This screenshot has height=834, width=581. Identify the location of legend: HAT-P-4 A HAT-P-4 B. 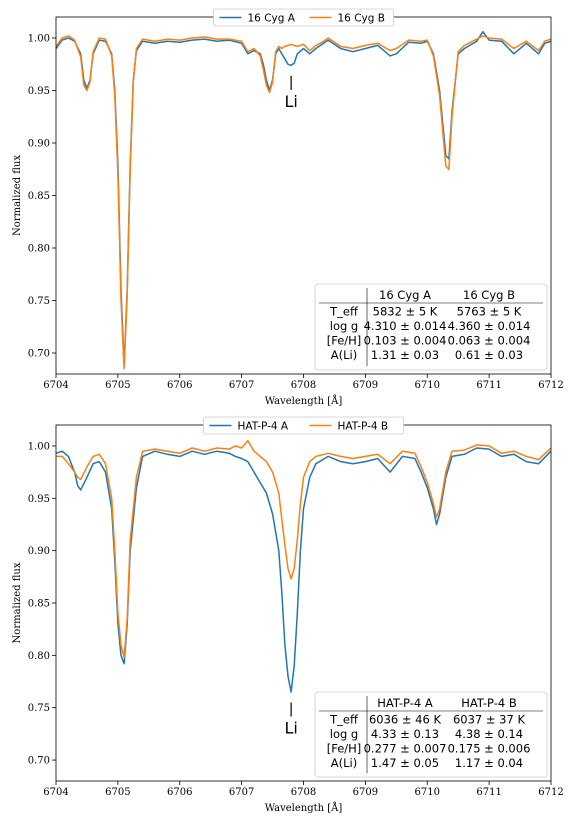
(303, 425).